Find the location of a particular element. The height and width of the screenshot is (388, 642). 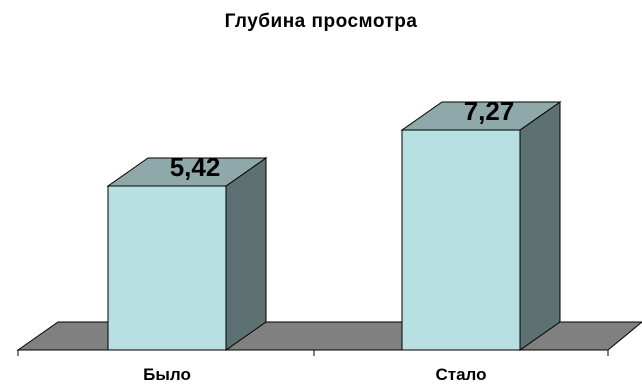

data-label: 5,42 is located at coordinates (195, 167).